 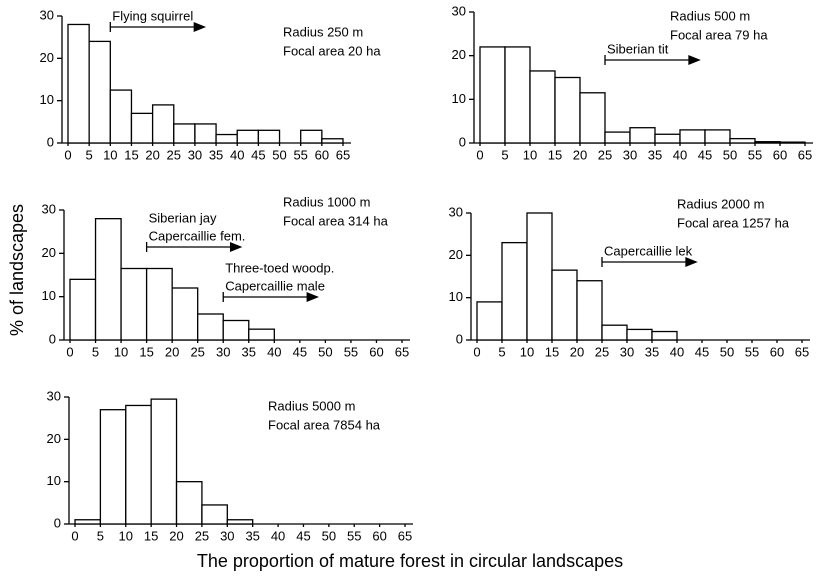 What do you see at coordinates (279, 267) in the screenshot?
I see `annotation-text: Three-toed woodp.` at bounding box center [279, 267].